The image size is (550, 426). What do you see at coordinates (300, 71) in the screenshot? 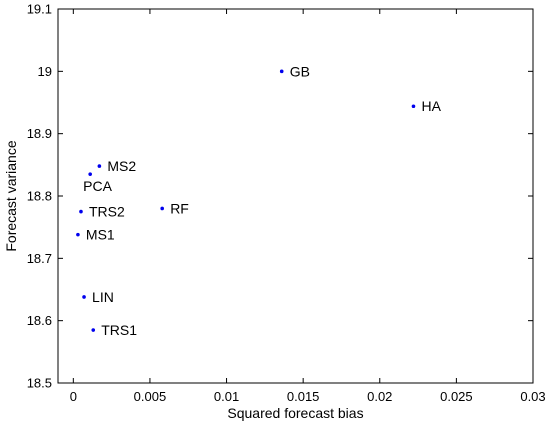
I see `point-label-gb: GB` at bounding box center [300, 71].